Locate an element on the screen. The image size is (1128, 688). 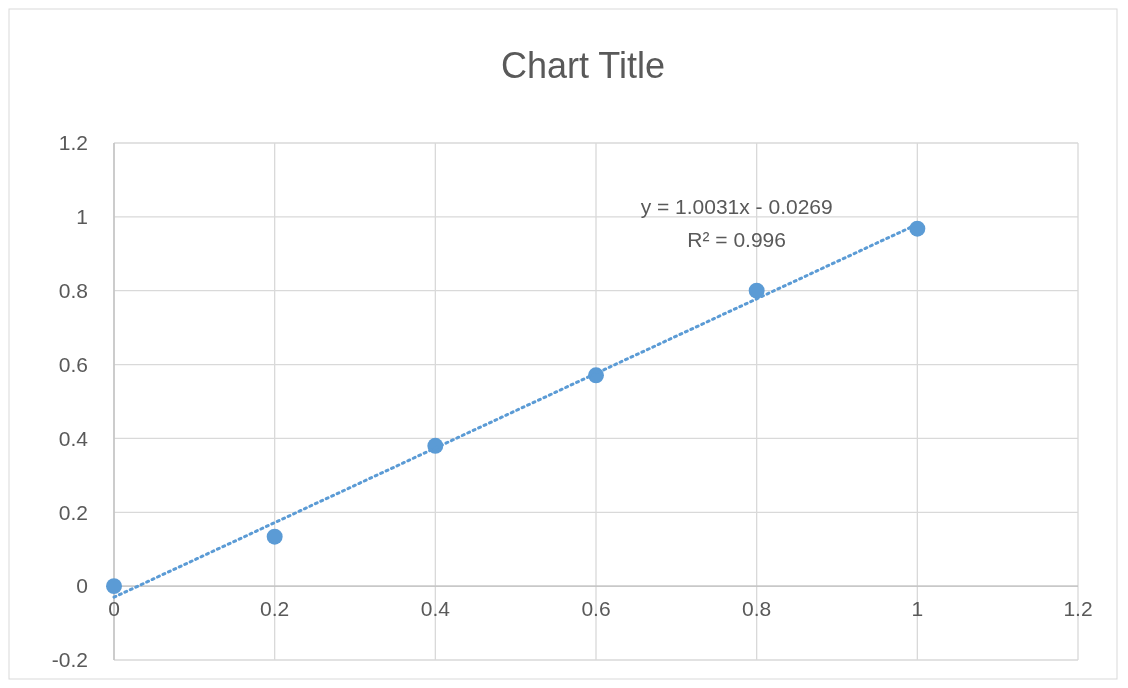
annotation: R² = 0.996 is located at coordinates (736, 239).